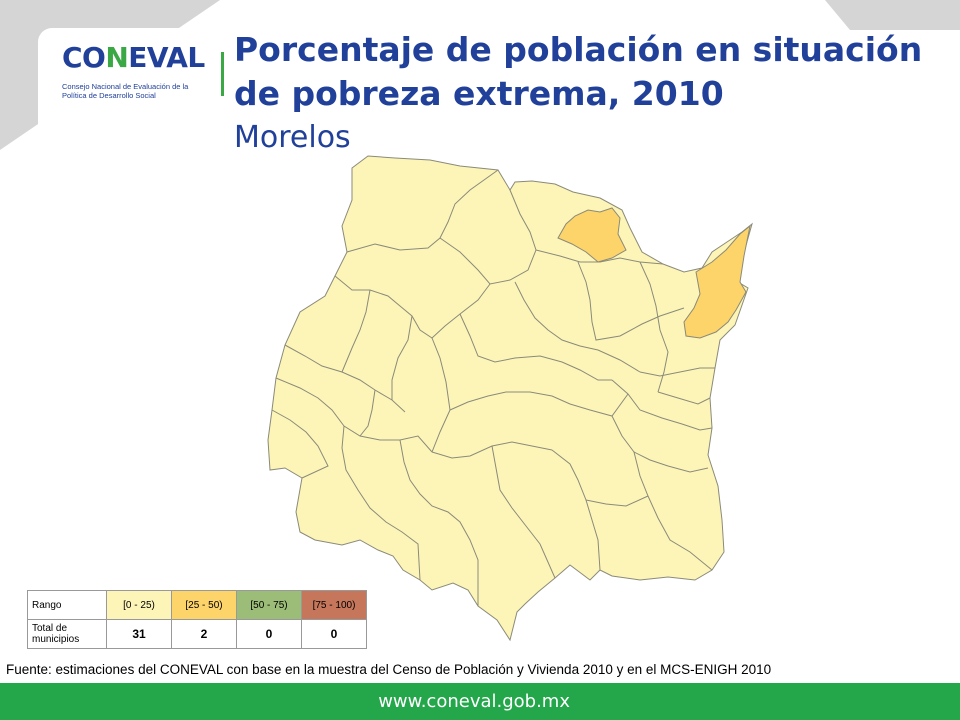 The width and height of the screenshot is (960, 720). I want to click on municipality-25-50-north, so click(592, 235).